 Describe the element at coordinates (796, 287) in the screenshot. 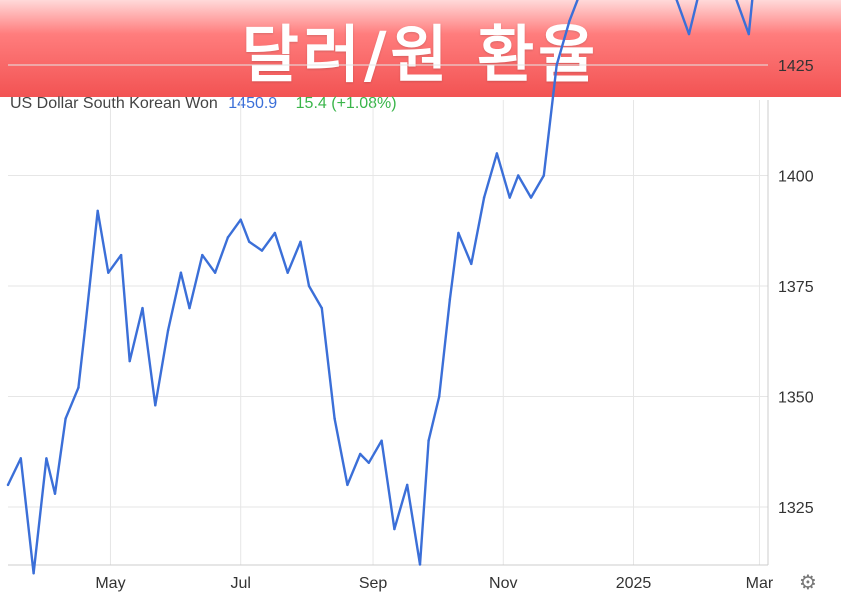

I see `y-tick-label: 1375` at that location.